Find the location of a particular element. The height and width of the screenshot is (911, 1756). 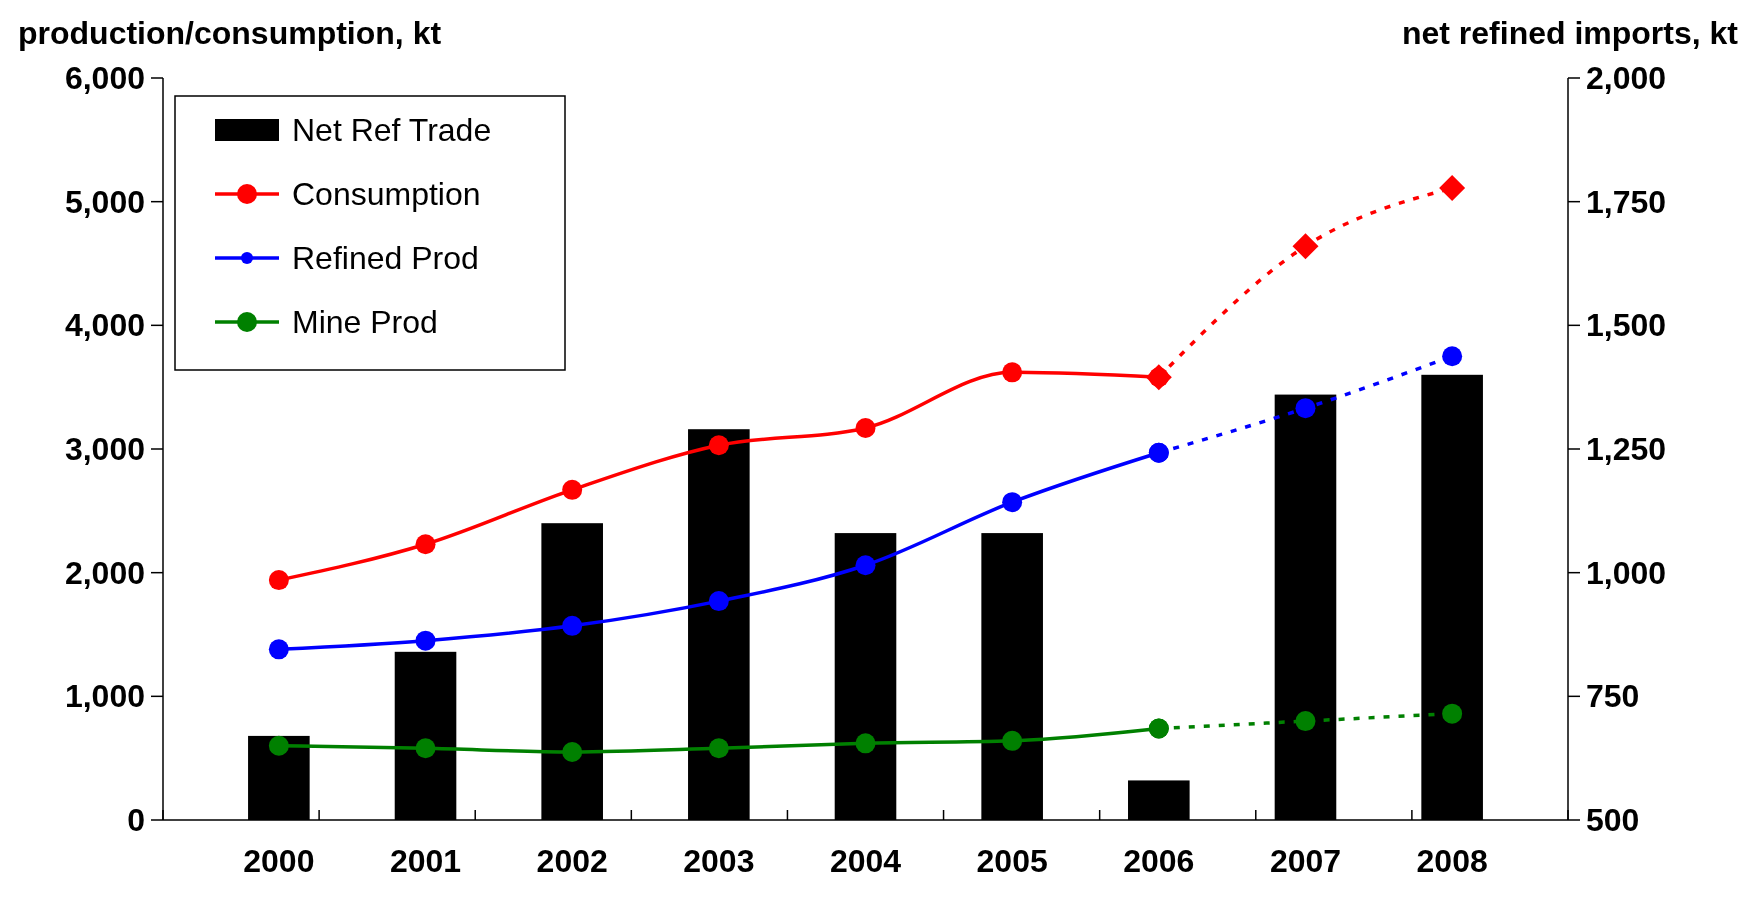

y2-tick-label: 1,000 is located at coordinates (1626, 572).